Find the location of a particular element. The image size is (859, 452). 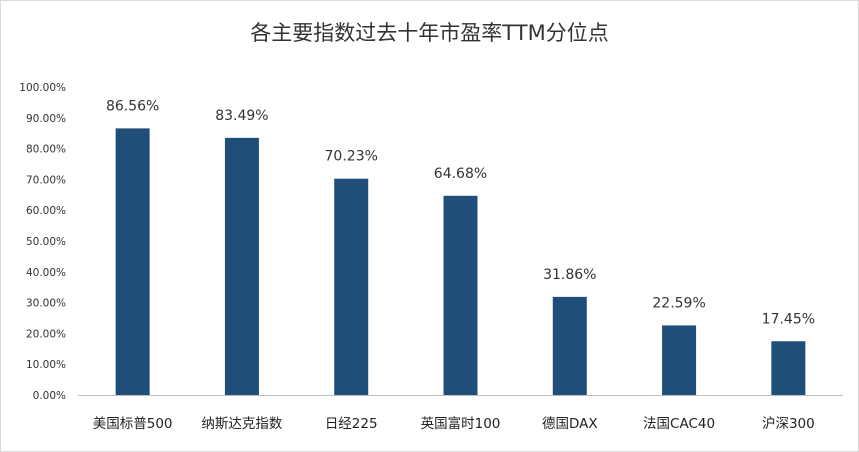

y-tick-label: 40.00% is located at coordinates (46, 273).